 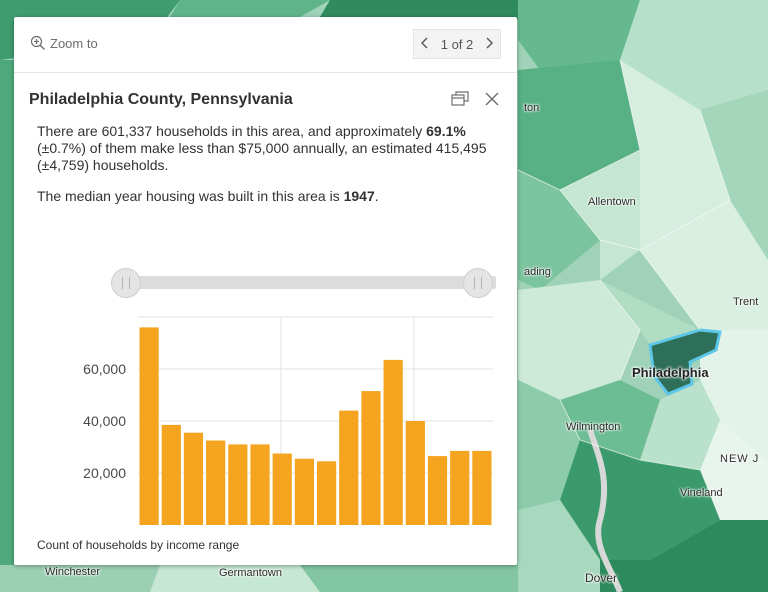 What do you see at coordinates (670, 372) in the screenshot?
I see `map-label-philadelphia: Philadelphia` at bounding box center [670, 372].